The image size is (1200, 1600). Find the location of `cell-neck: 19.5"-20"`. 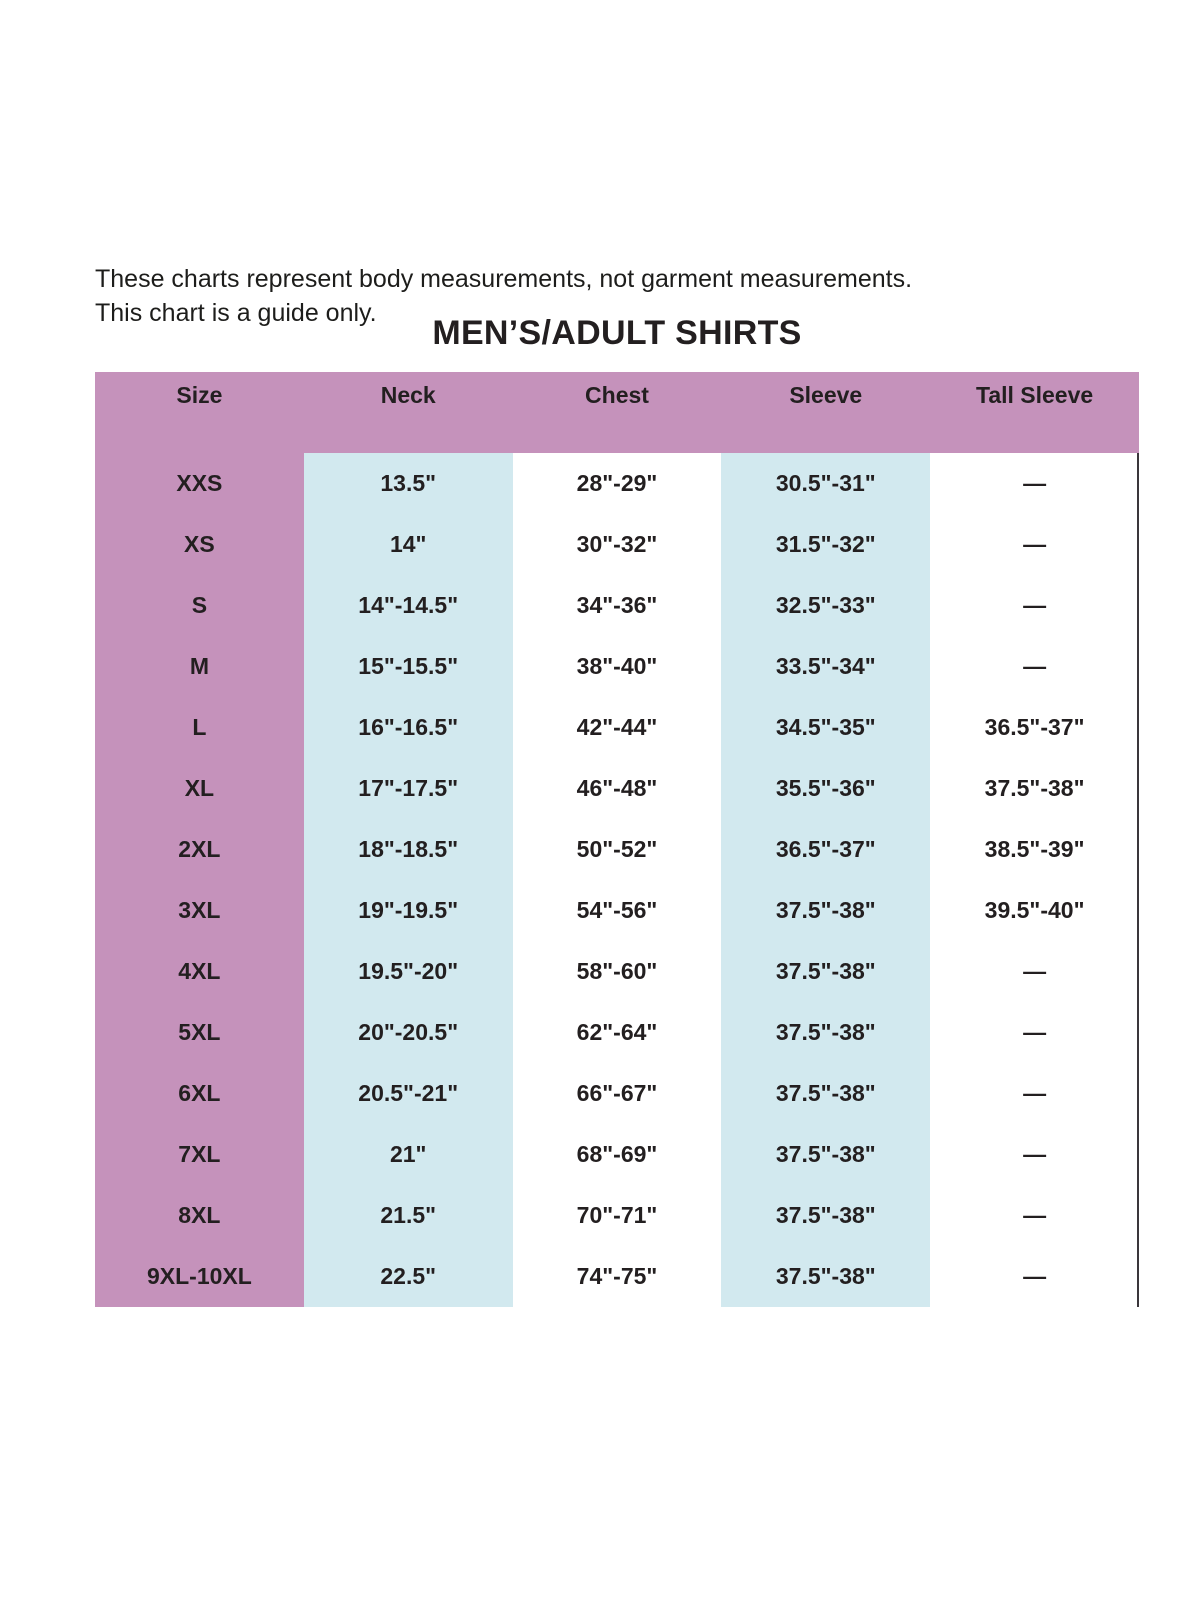

cell-neck: 19.5"-20" is located at coordinates (408, 971).